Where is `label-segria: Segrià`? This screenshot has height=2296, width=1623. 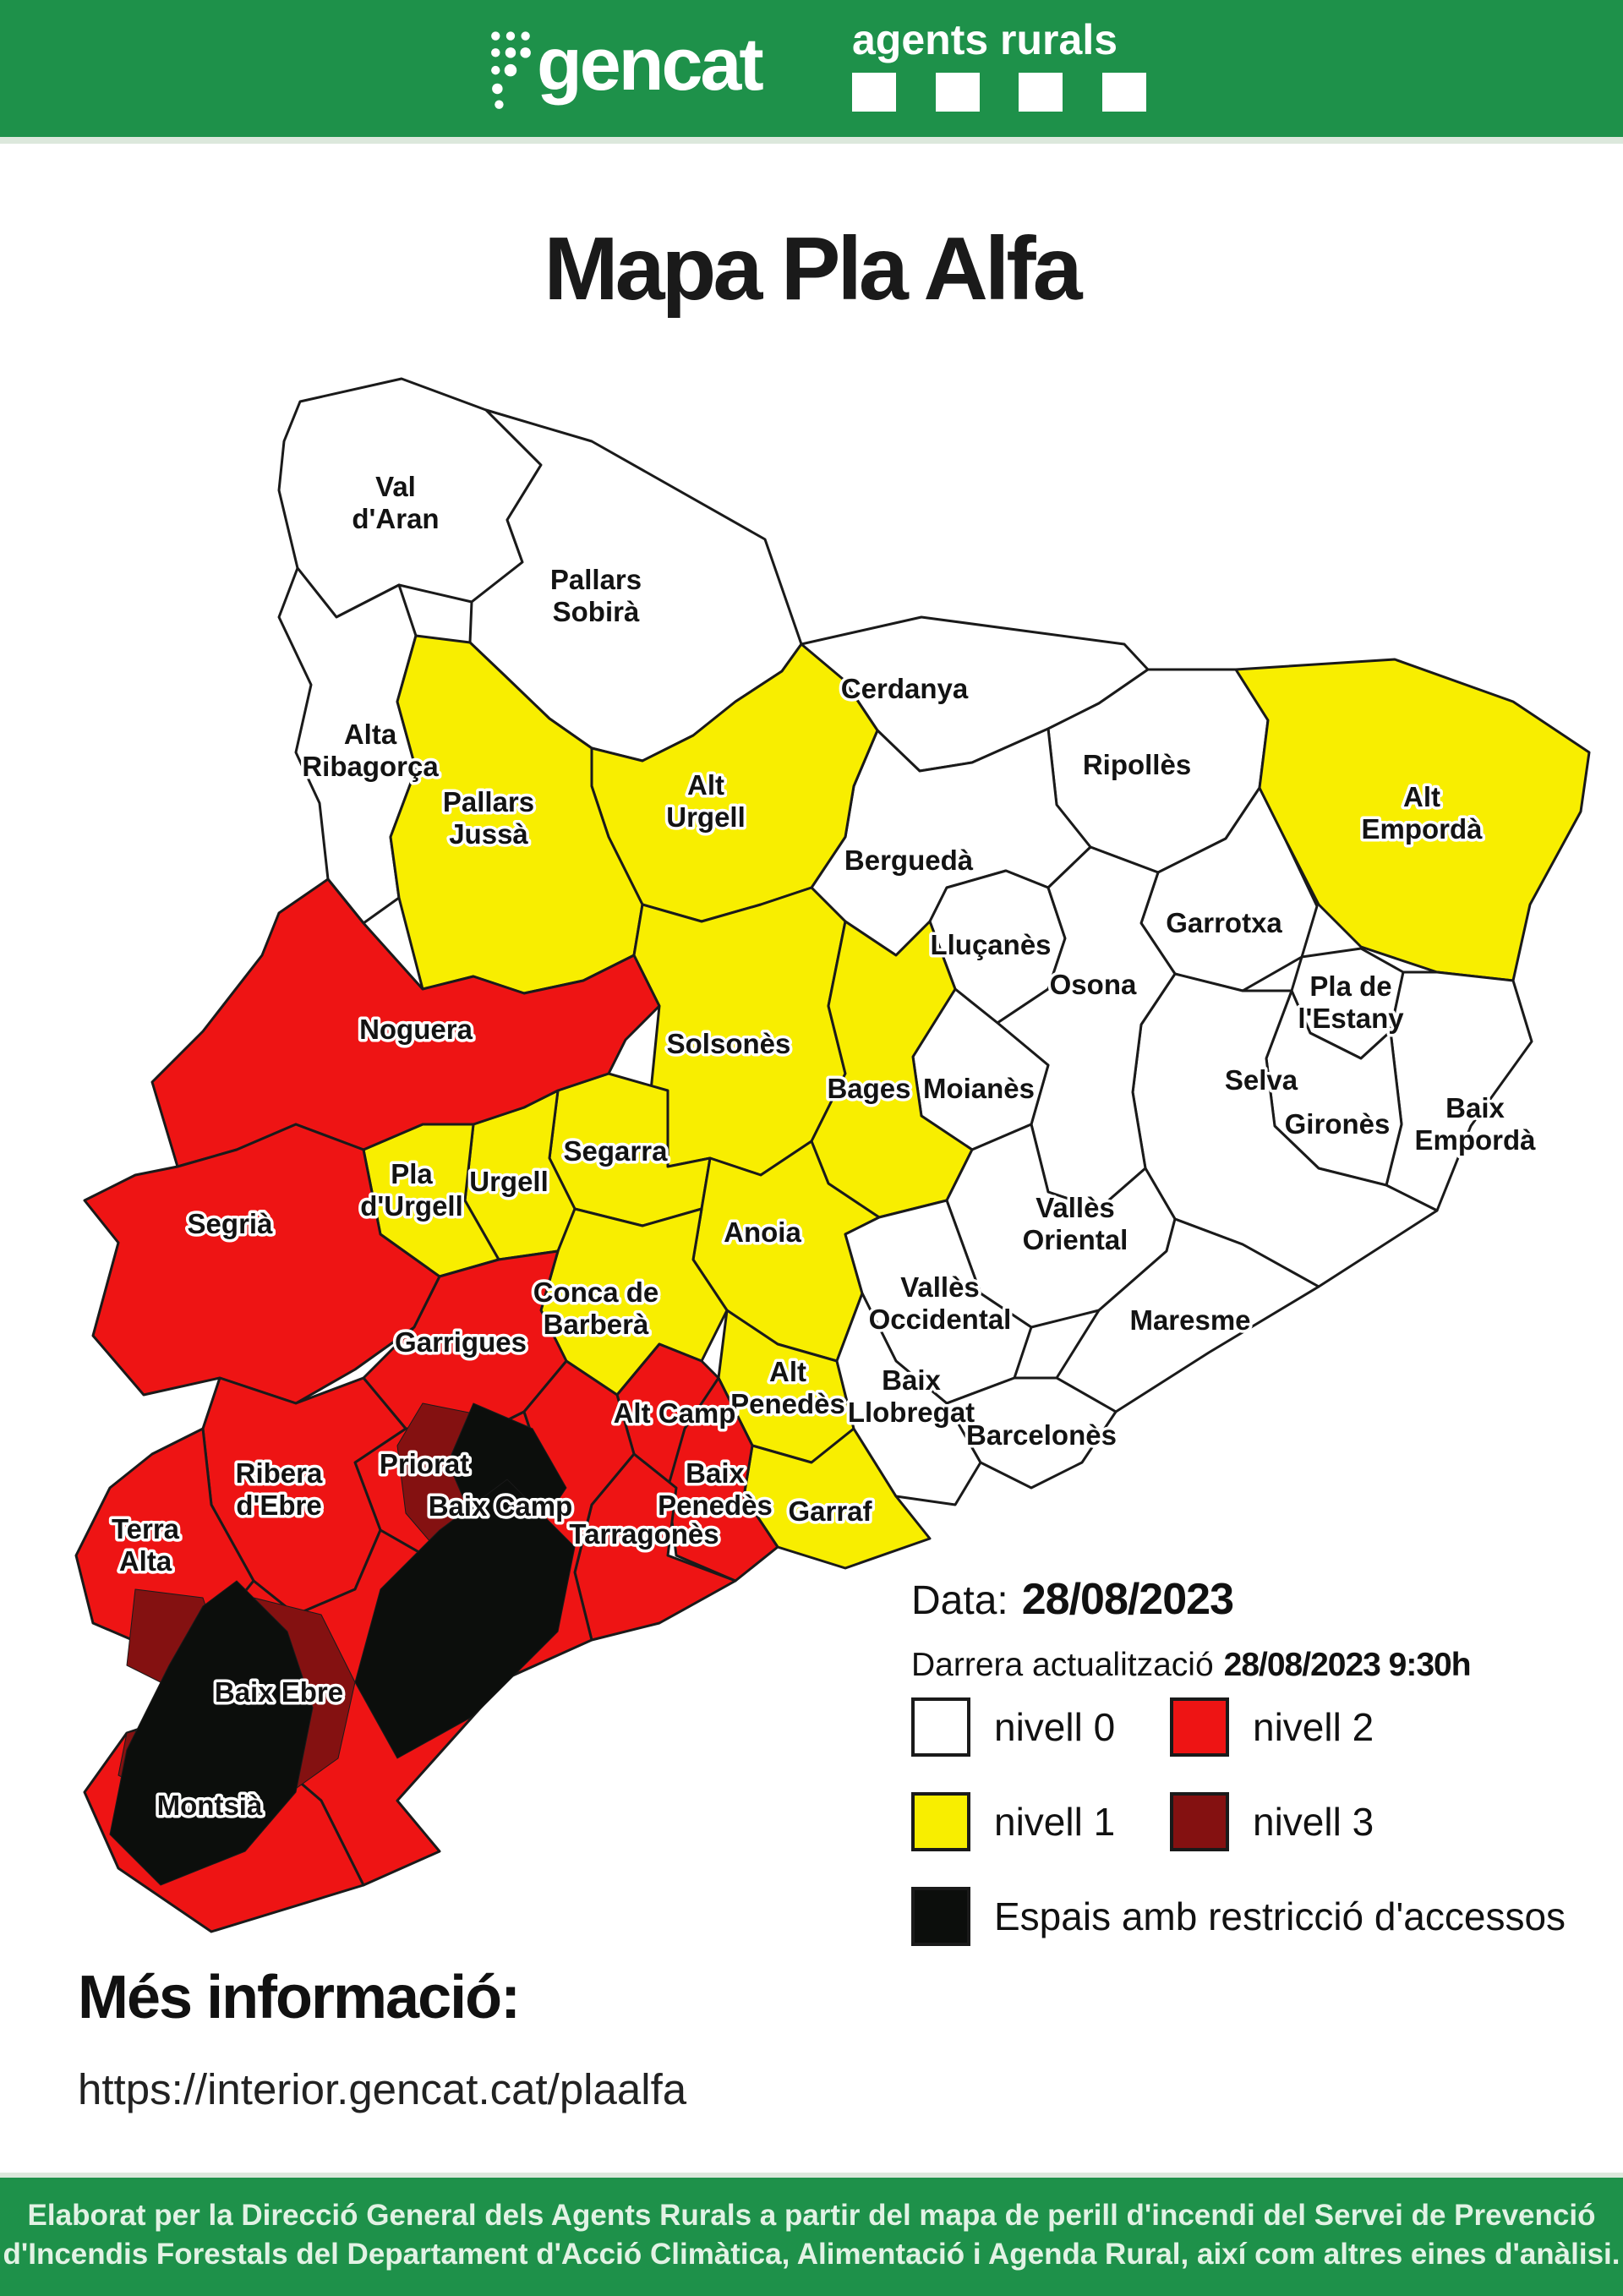
label-segria: Segrià is located at coordinates (231, 1223).